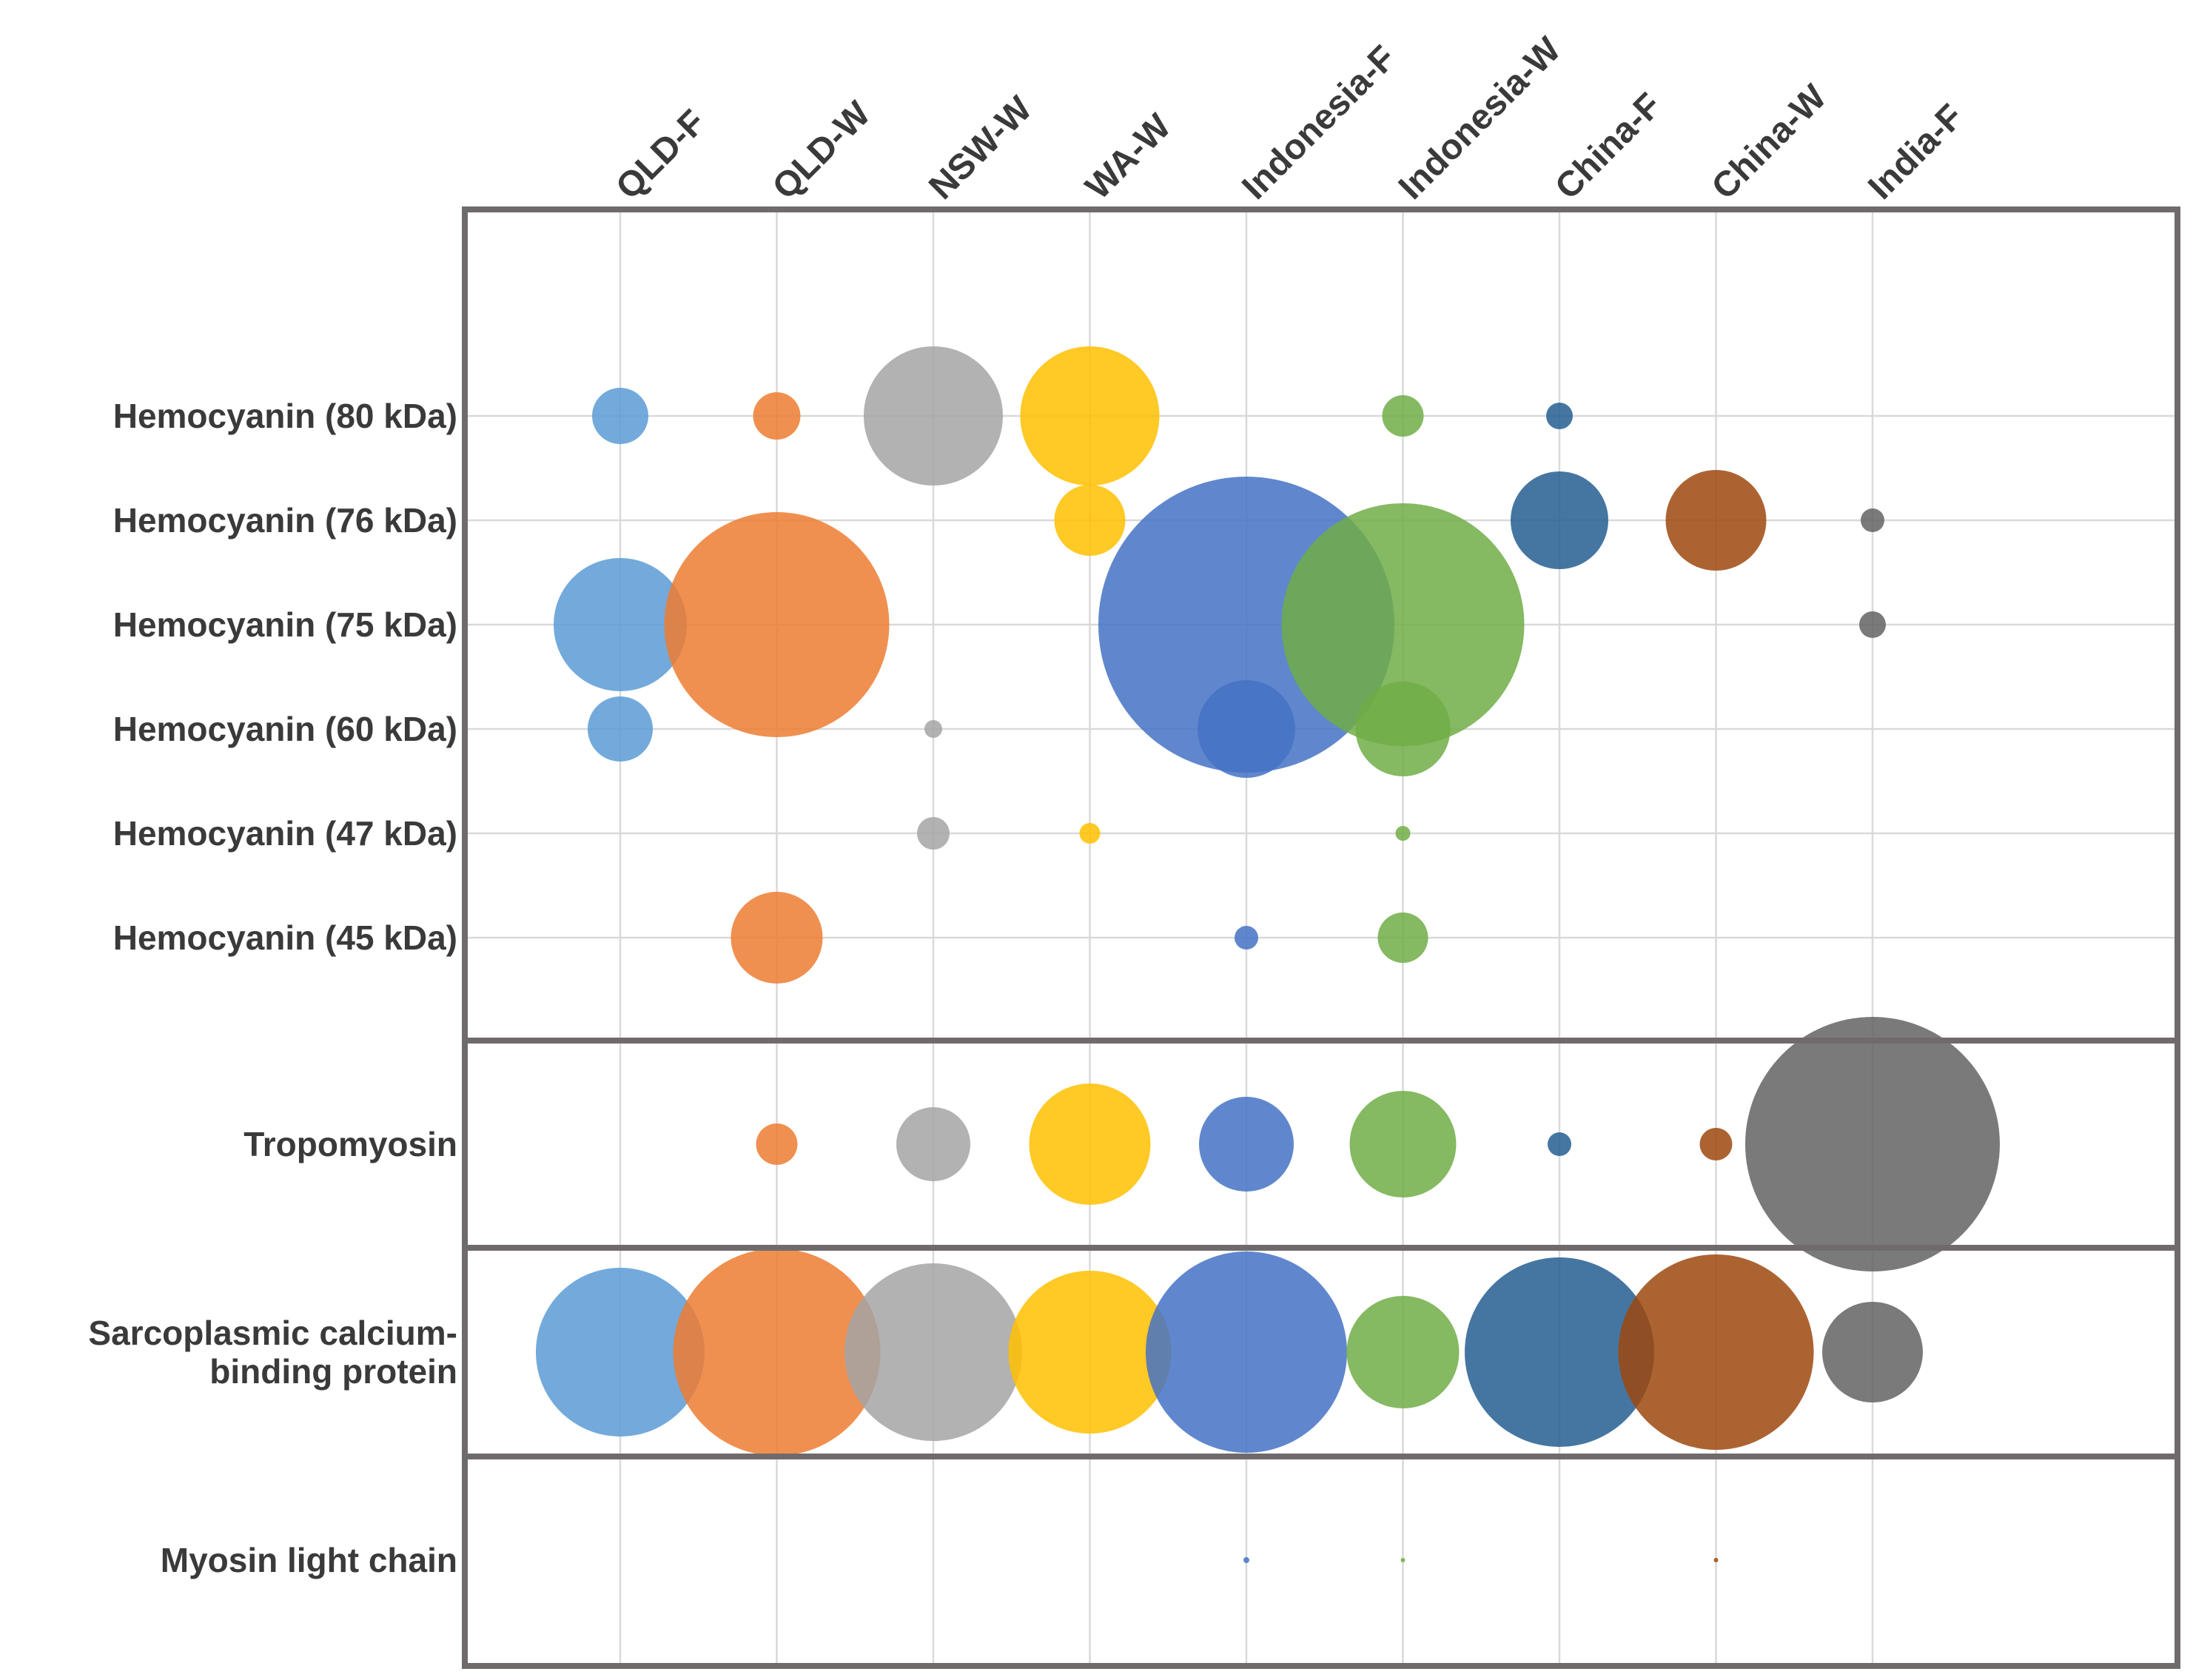 The width and height of the screenshot is (2193, 1680). I want to click on column-label: India-F, so click(1916, 152).